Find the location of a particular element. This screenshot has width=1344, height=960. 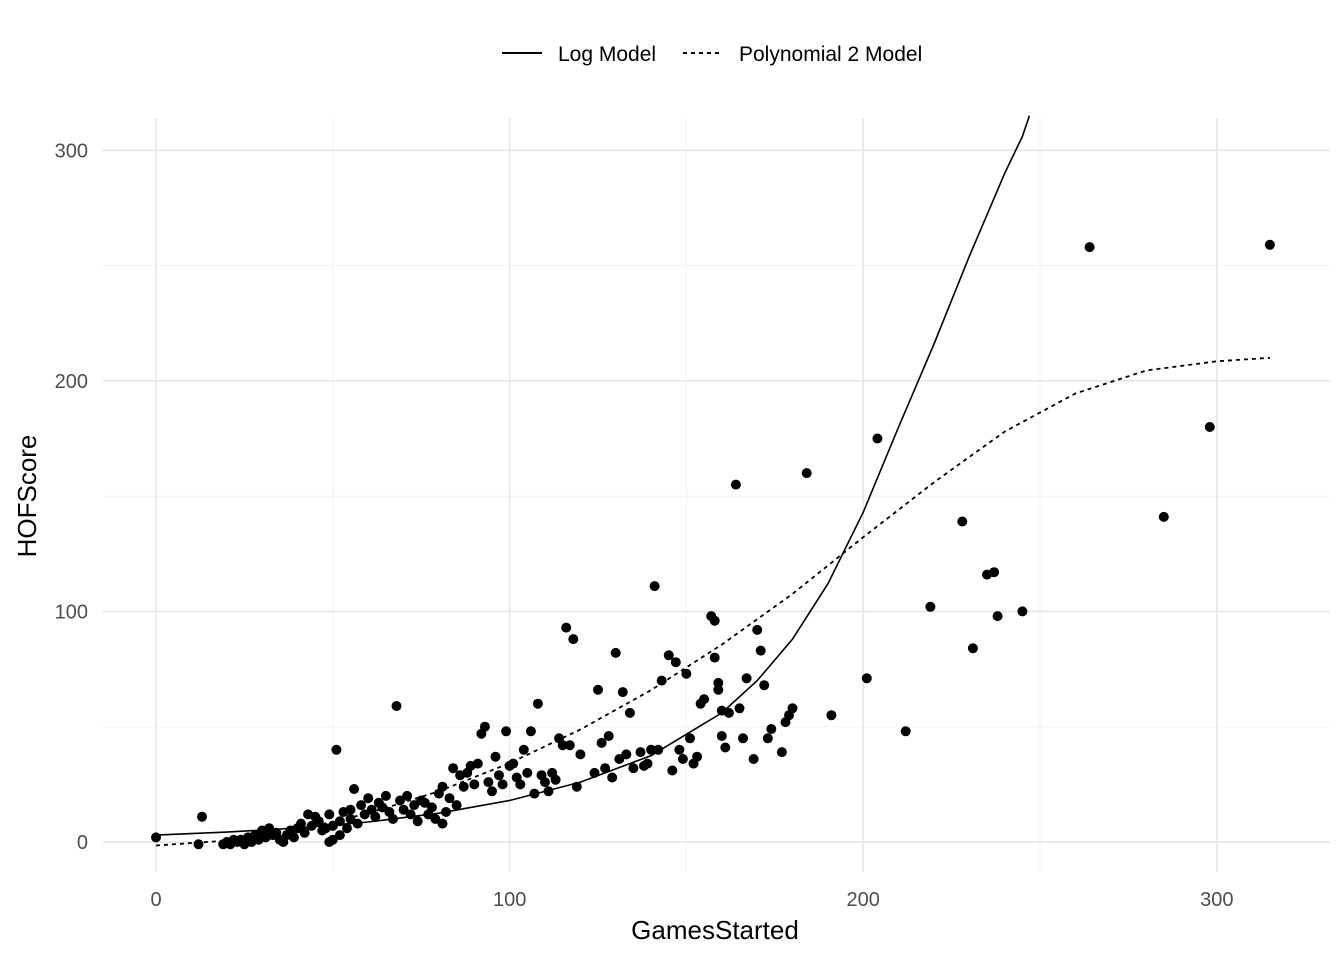

legend-label-polynomial-2-model: Polynomial 2 Model is located at coordinates (830, 54).